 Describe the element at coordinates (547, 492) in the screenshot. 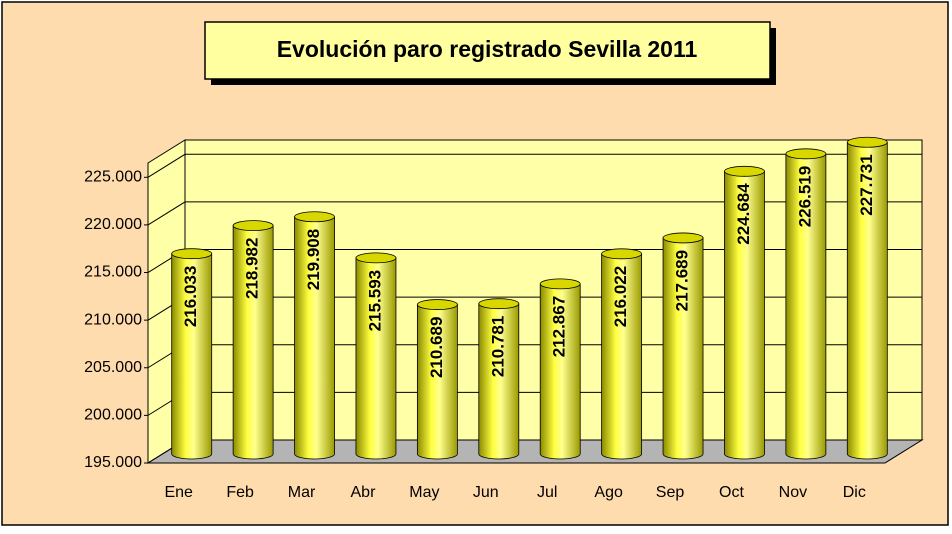

I see `x-tick-label: Jul` at that location.